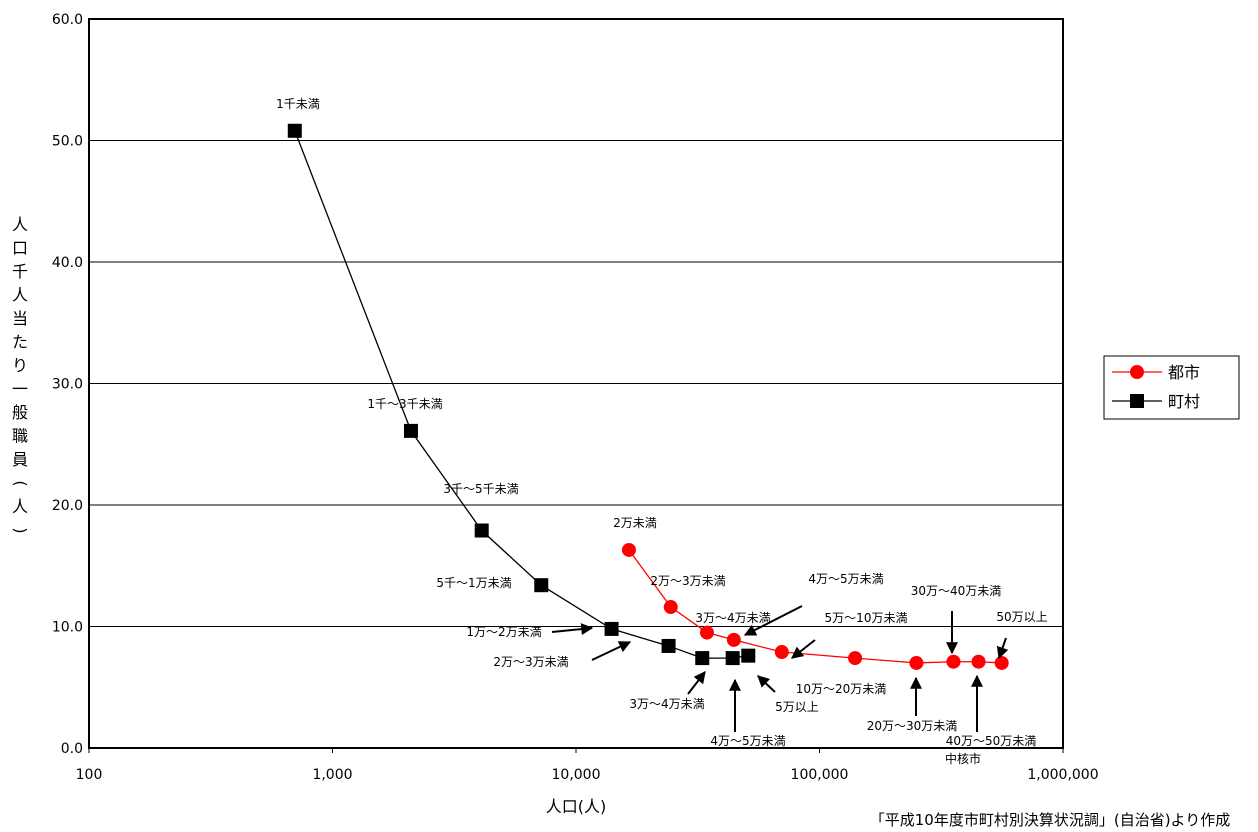  I want to click on x-tick-label: 100,000, so click(820, 775).